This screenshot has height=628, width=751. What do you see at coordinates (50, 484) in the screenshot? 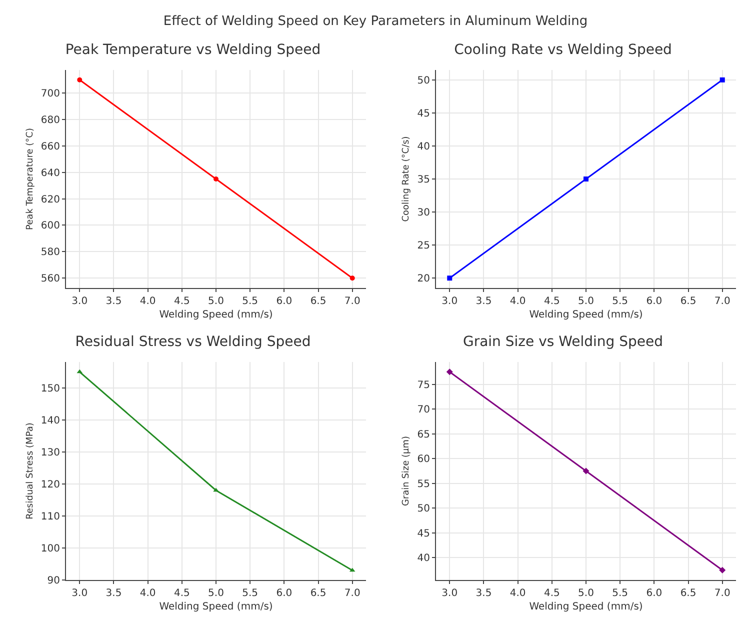
I see `y-tick-label: 120` at bounding box center [50, 484].